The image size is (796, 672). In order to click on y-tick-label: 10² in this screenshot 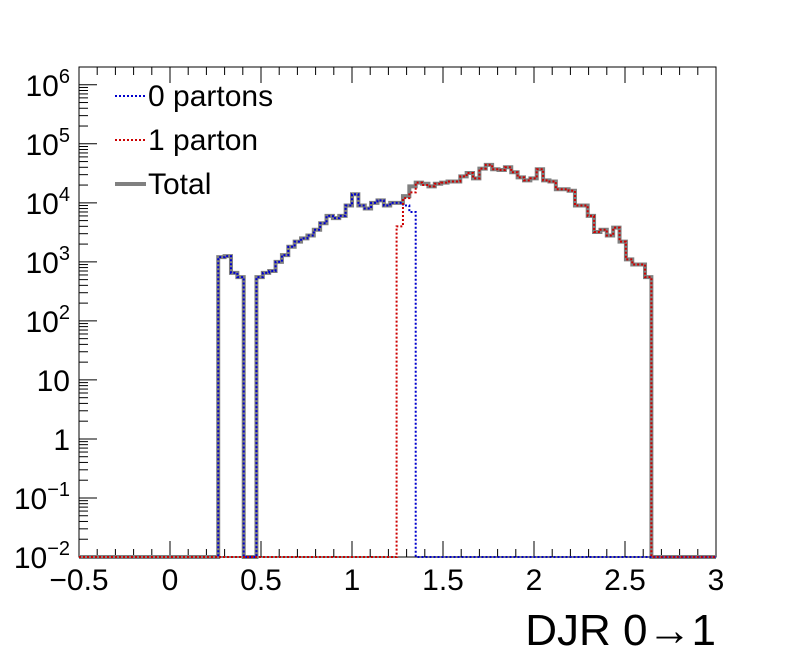, I will do `click(48, 320)`.